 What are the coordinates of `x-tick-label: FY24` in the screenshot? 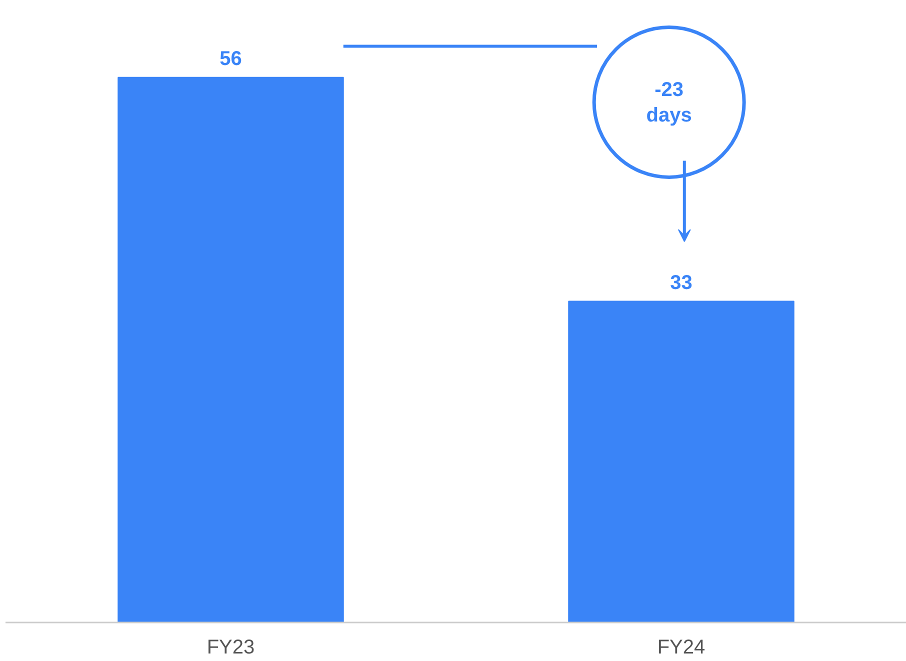 It's located at (681, 647).